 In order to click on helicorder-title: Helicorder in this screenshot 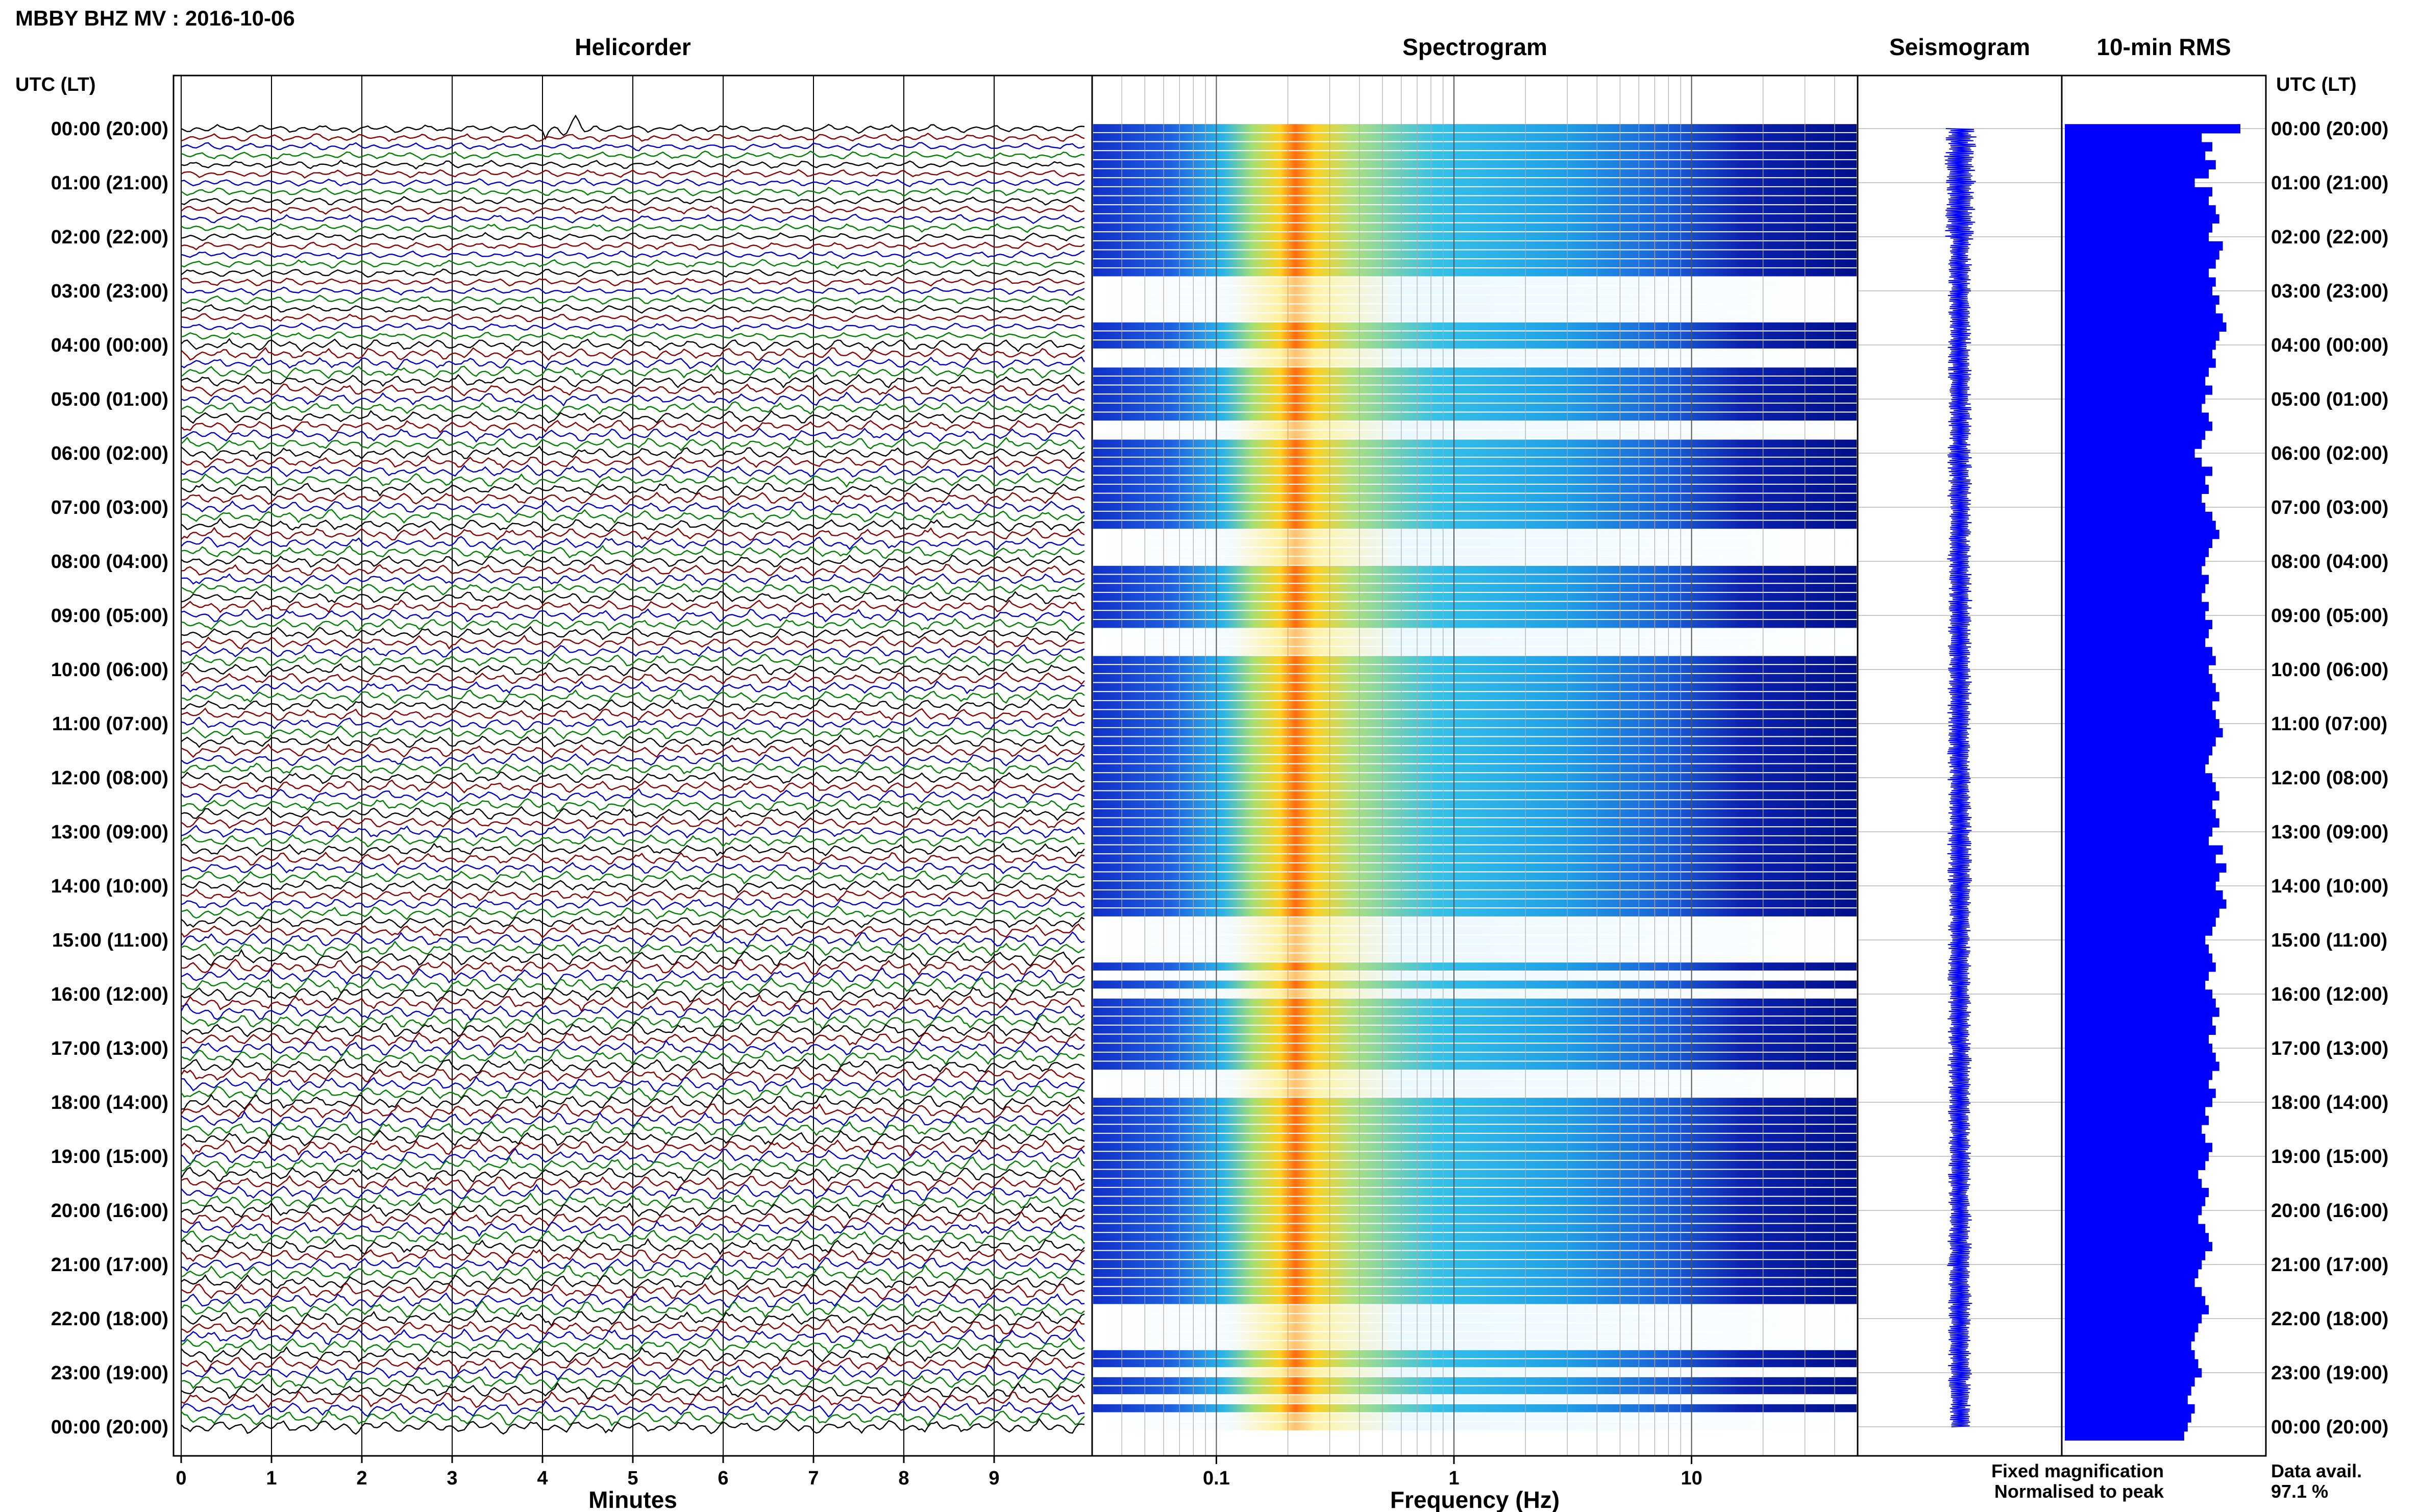, I will do `click(633, 47)`.